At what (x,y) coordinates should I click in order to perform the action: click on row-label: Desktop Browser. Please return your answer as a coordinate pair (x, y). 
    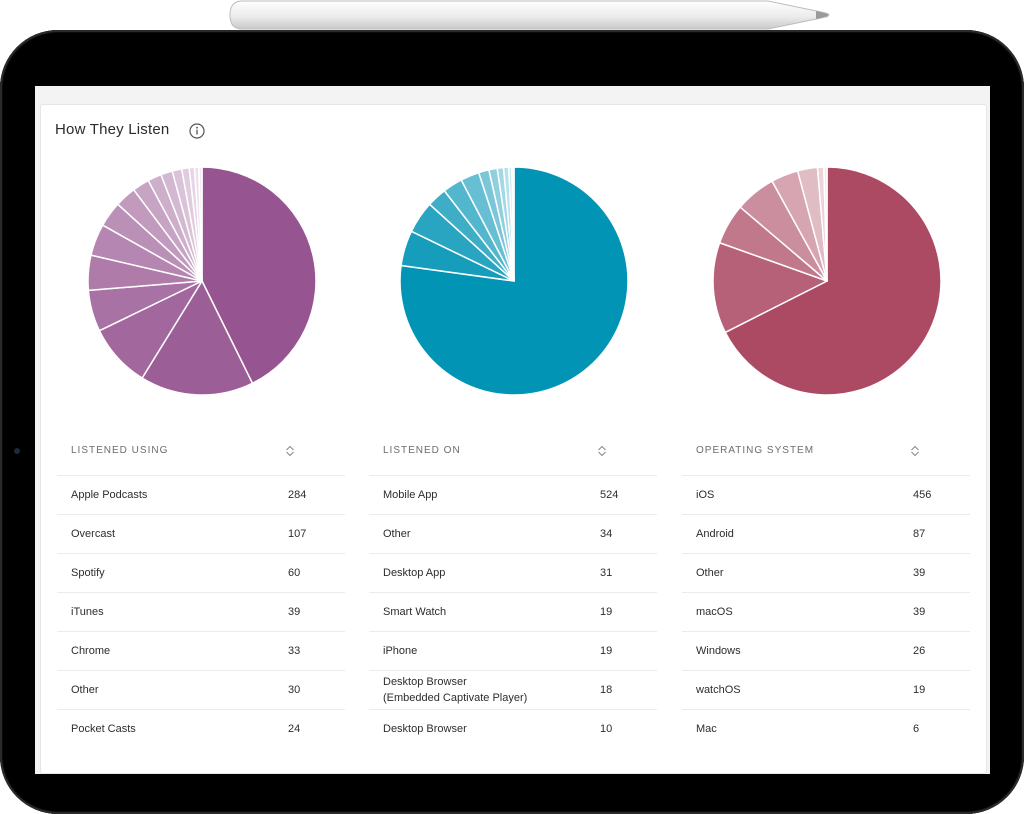
    Looking at the image, I should click on (425, 729).